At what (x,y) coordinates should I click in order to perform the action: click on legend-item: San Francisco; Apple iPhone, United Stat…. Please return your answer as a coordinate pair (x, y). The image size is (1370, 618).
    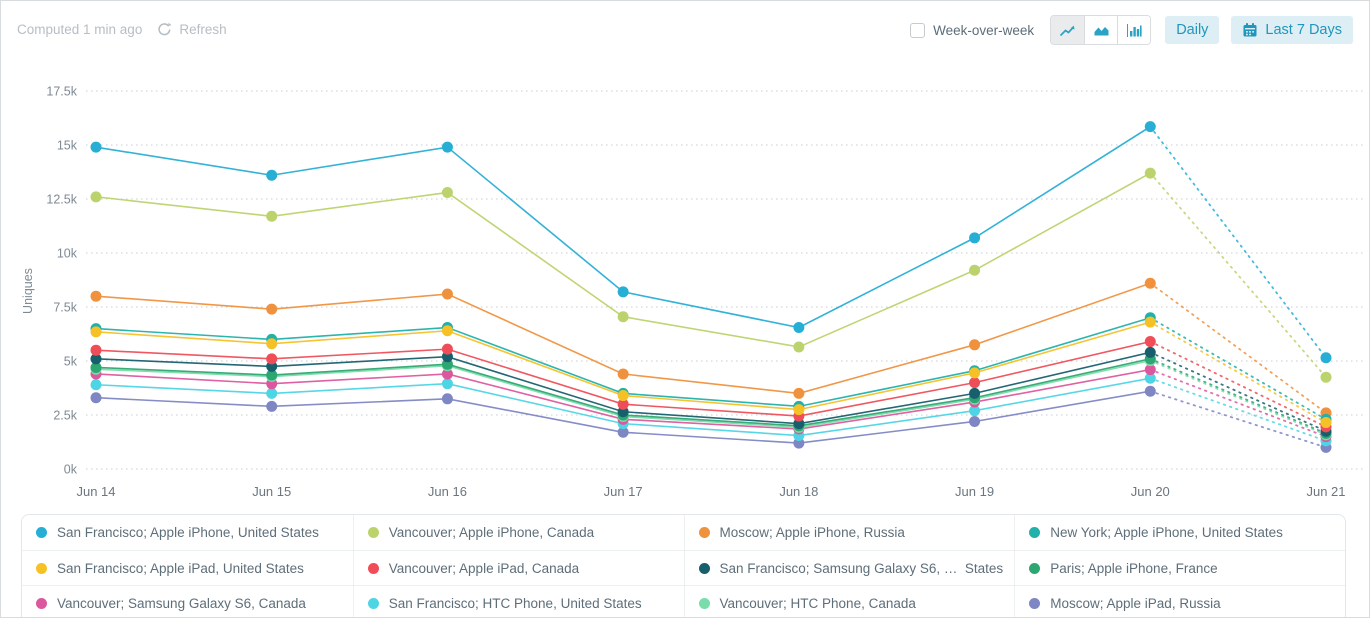
    Looking at the image, I should click on (187, 532).